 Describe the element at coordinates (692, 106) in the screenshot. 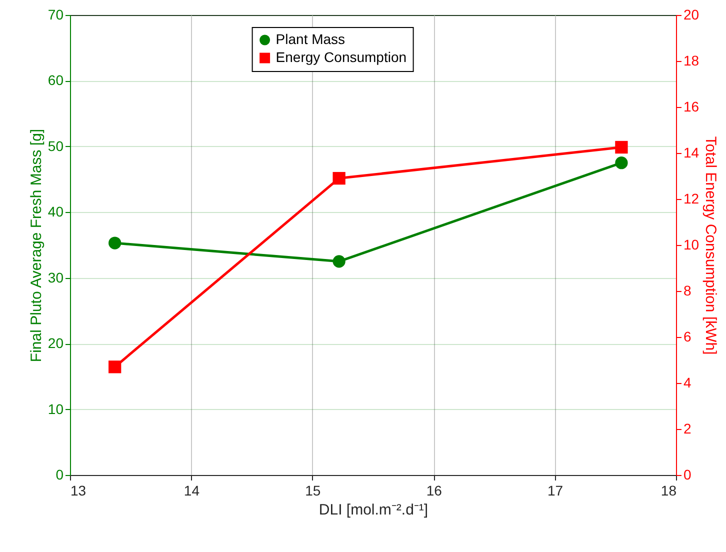

I see `y2-tick-label: 16` at that location.